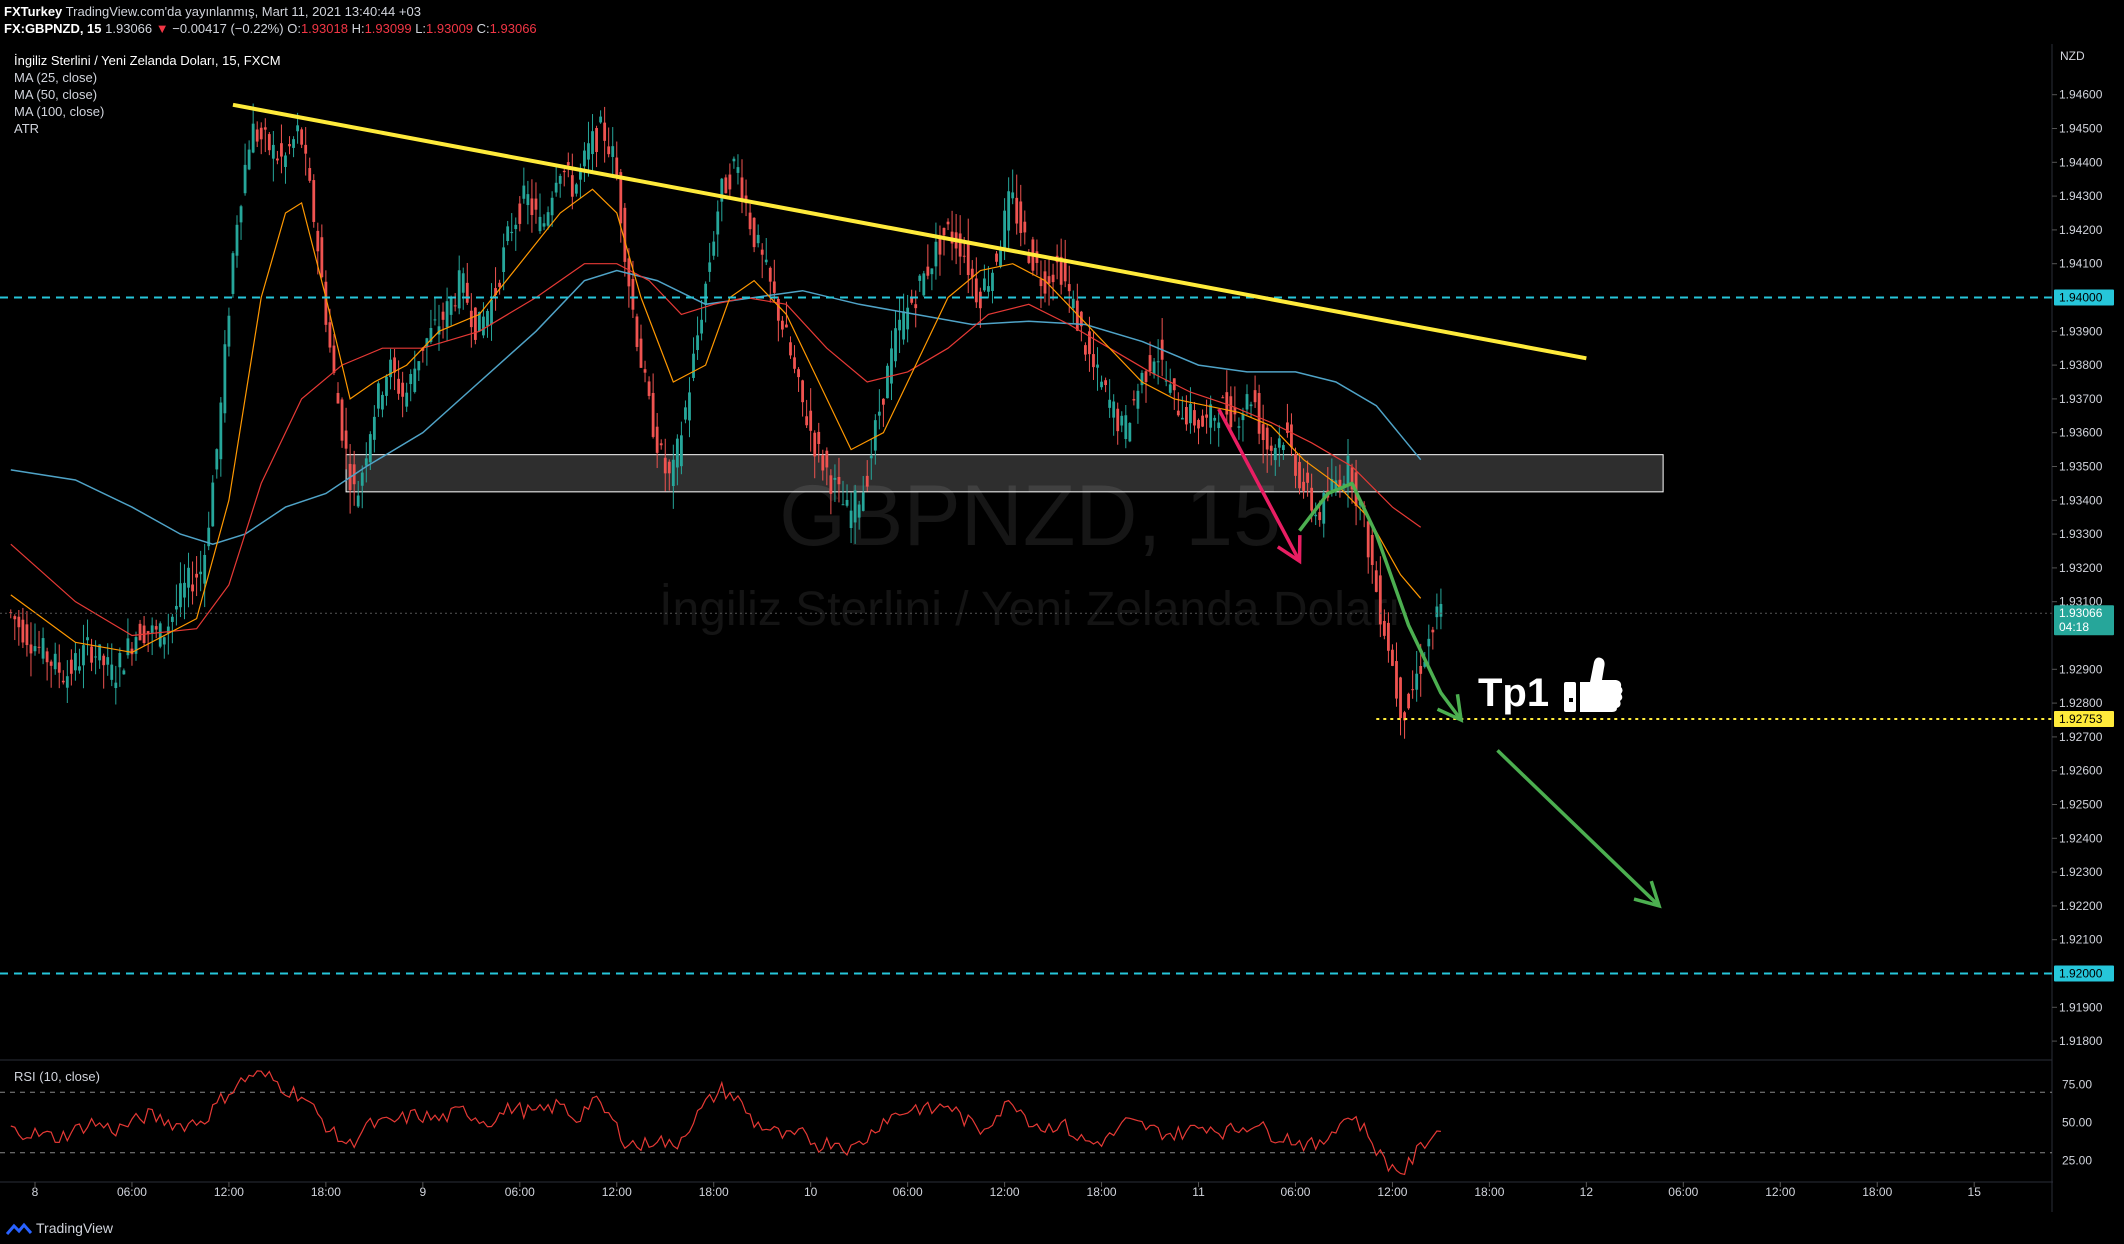 This screenshot has width=2124, height=1244. What do you see at coordinates (2081, 719) in the screenshot?
I see `tp1-price-tag: 1.92753` at bounding box center [2081, 719].